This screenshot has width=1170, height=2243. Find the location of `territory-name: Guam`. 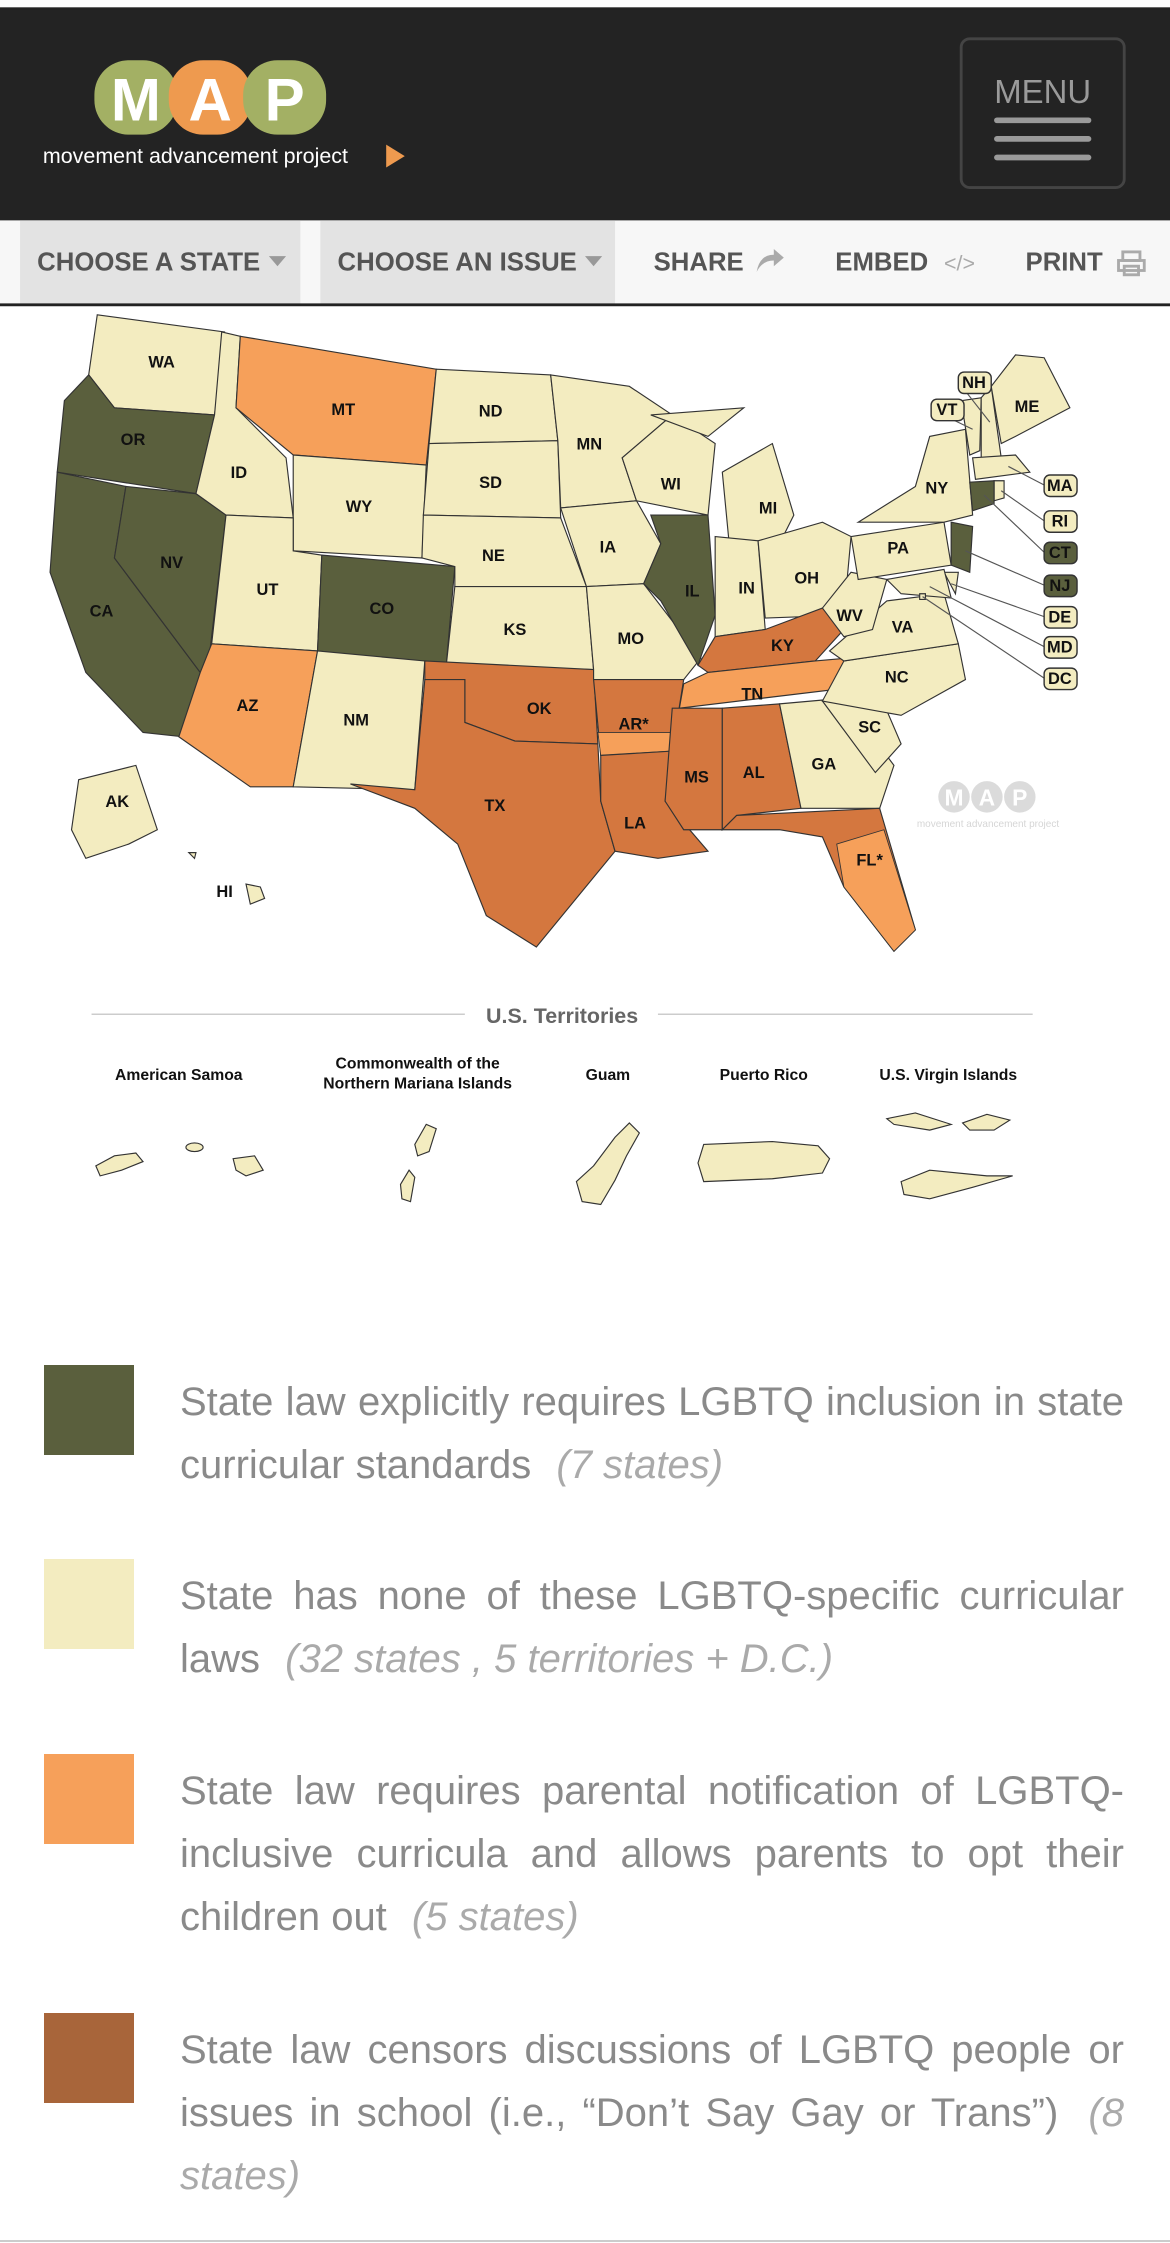

territory-name: Guam is located at coordinates (608, 1075).